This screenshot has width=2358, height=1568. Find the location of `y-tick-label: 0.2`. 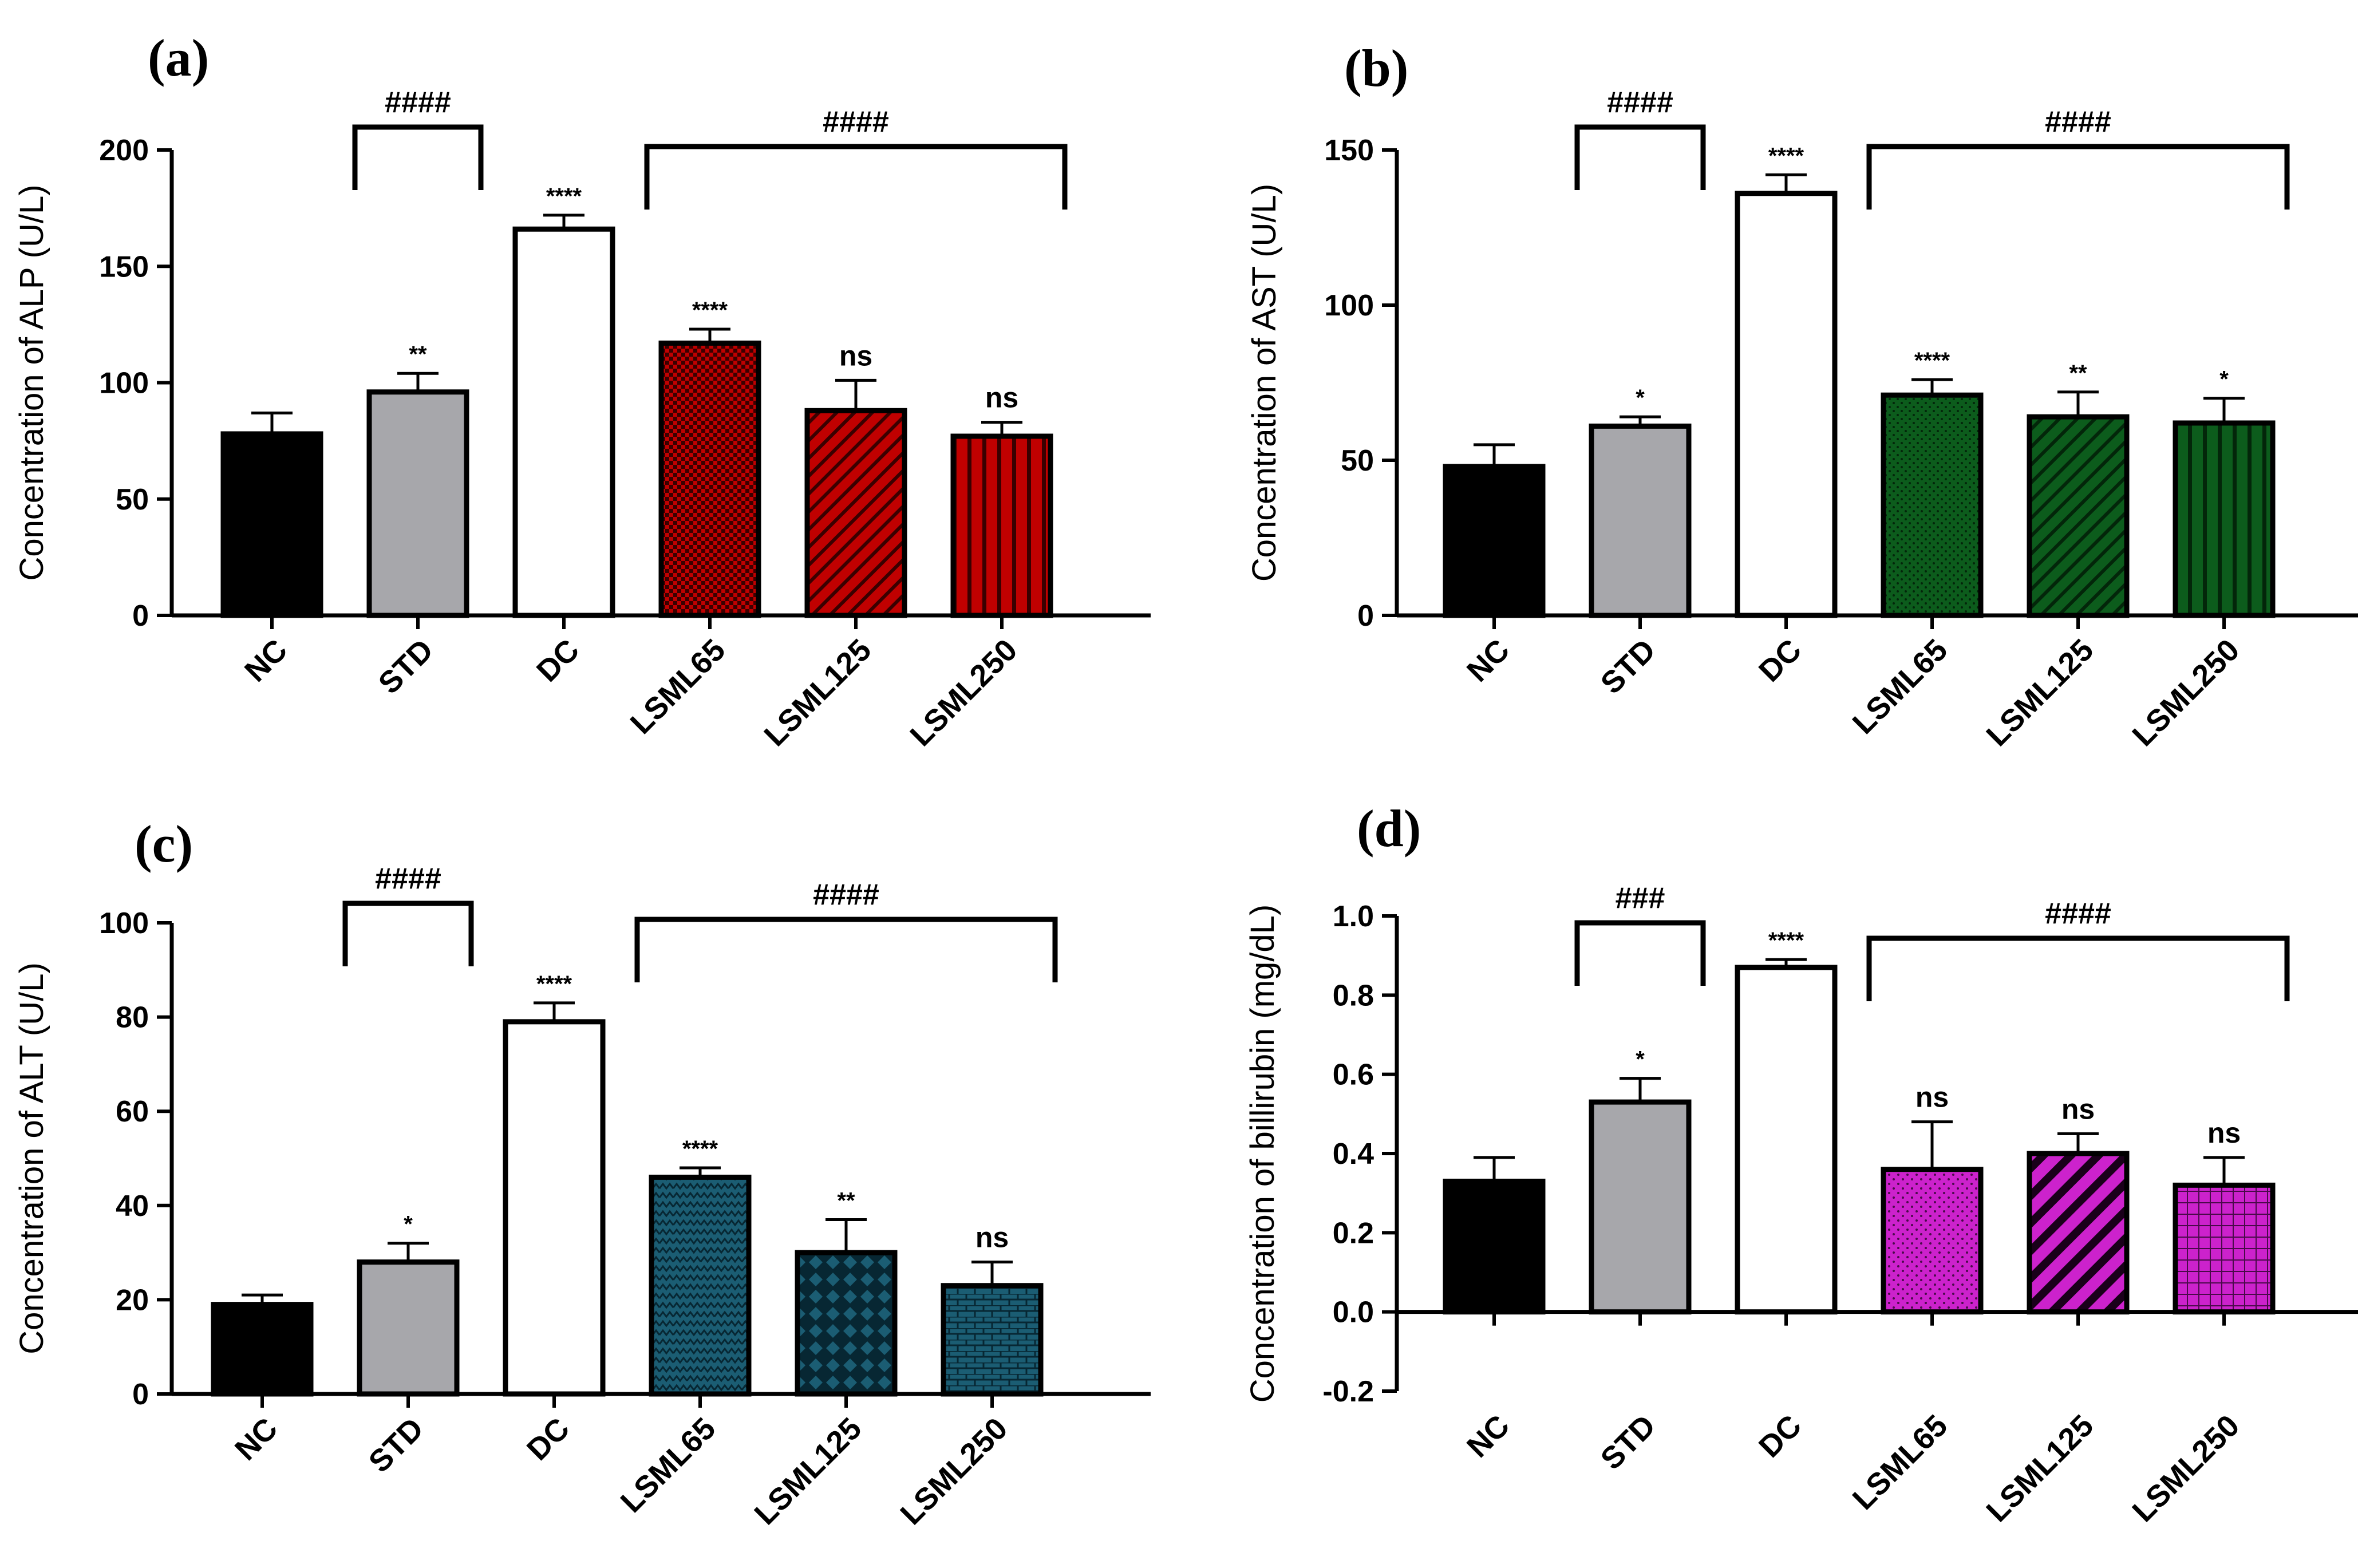

y-tick-label: 0.2 is located at coordinates (1353, 1234).